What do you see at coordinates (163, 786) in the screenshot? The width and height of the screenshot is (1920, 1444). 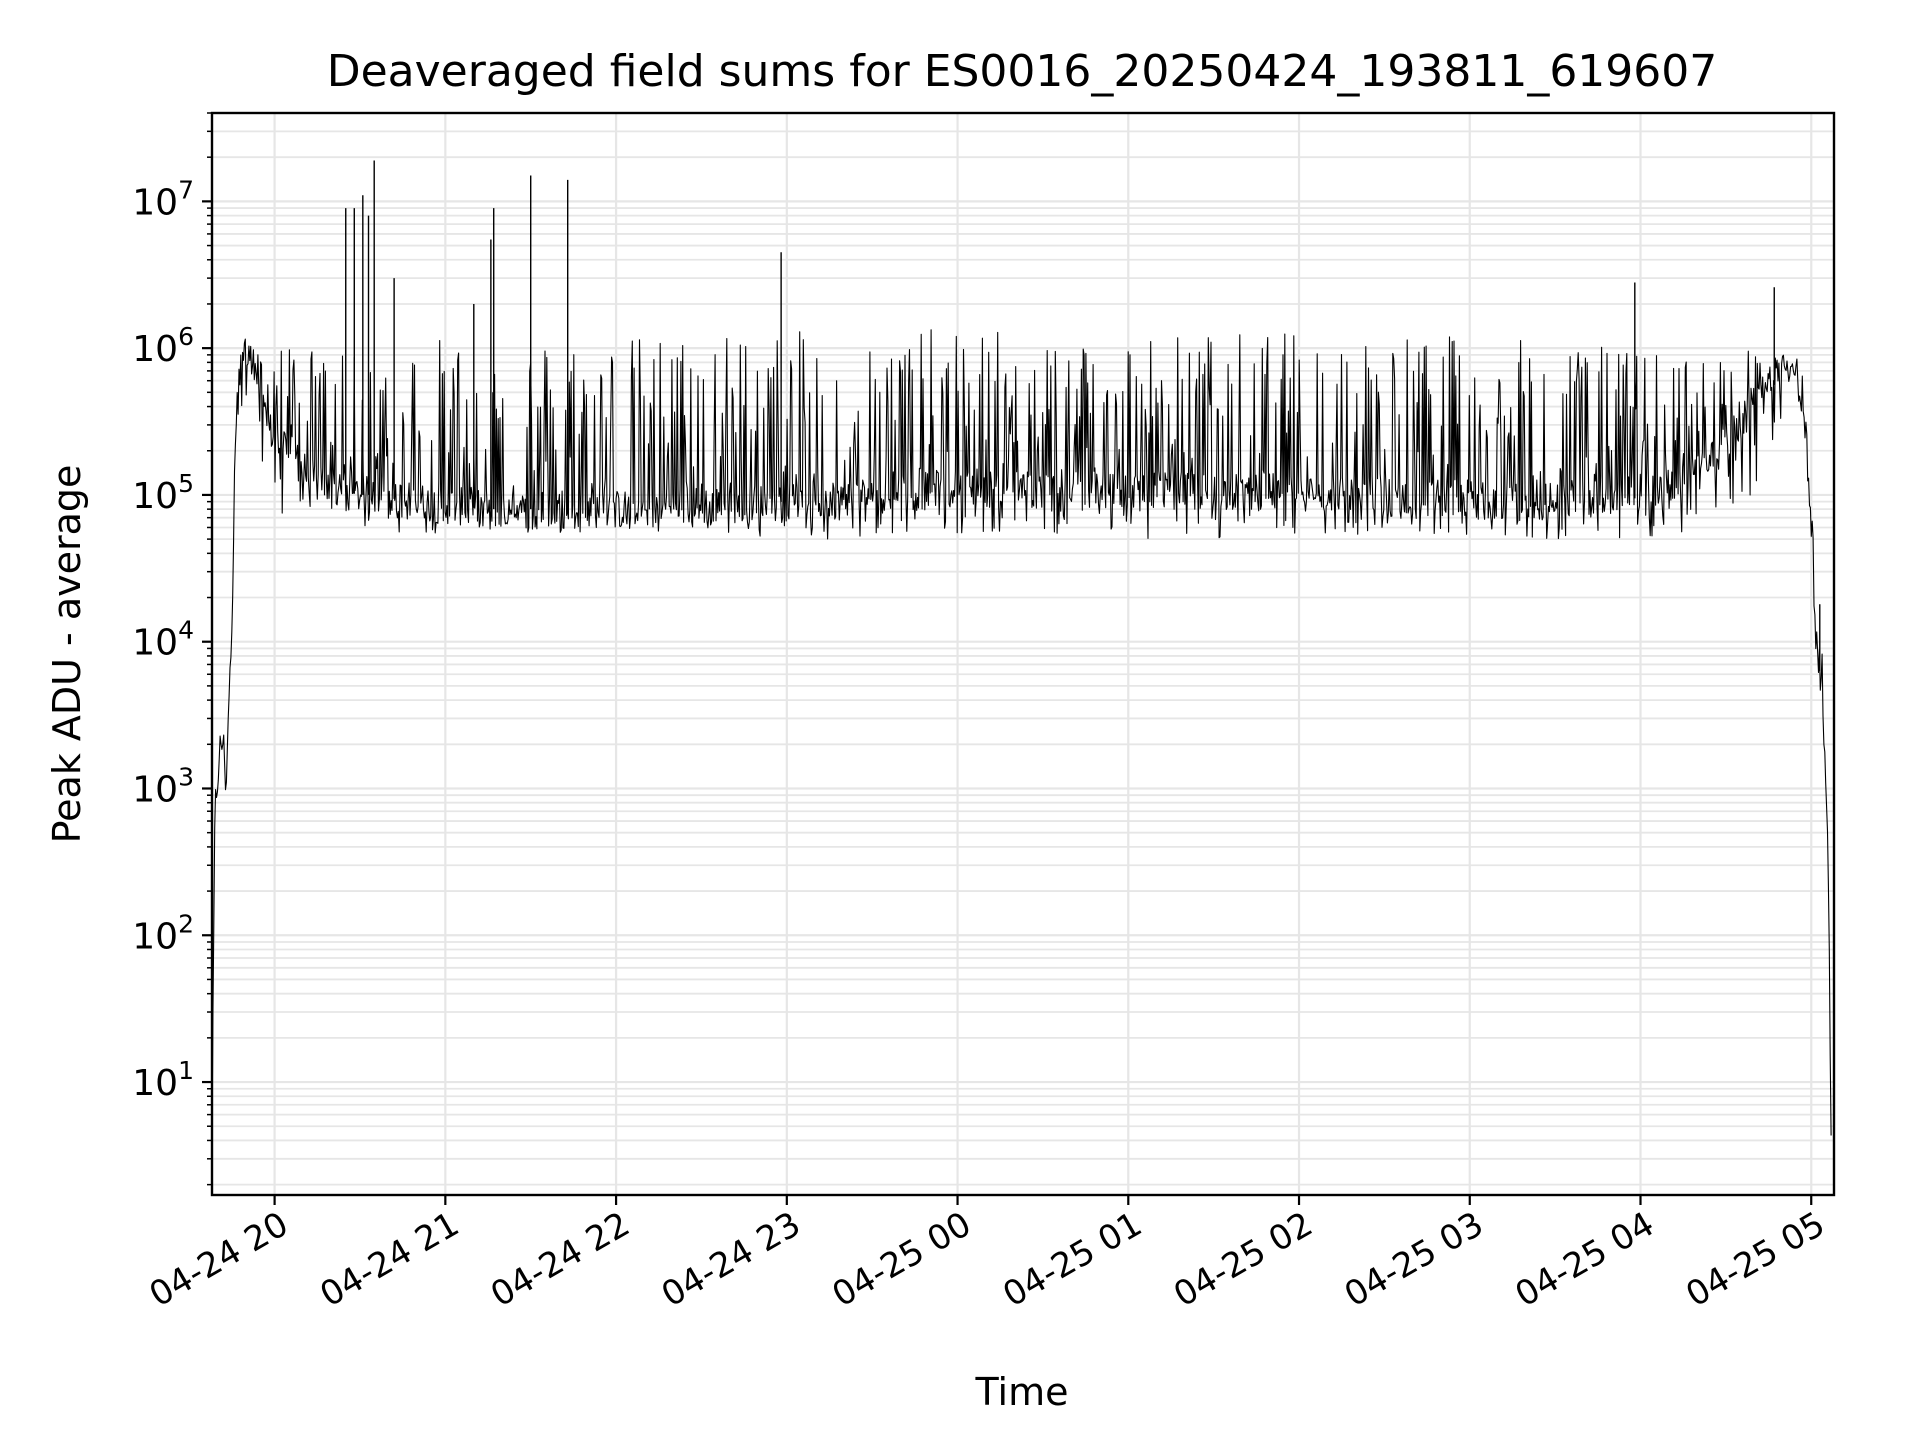 I see `y-tick-label: 10³` at bounding box center [163, 786].